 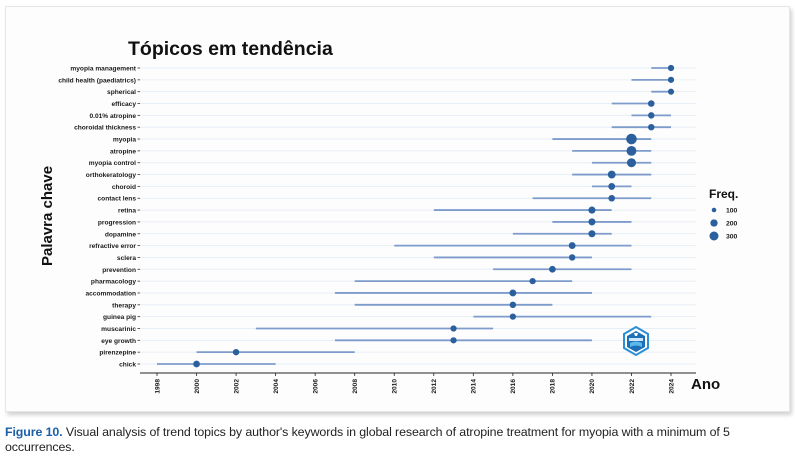 I want to click on topic-row: choroidal thickness, so click(x=373, y=127).